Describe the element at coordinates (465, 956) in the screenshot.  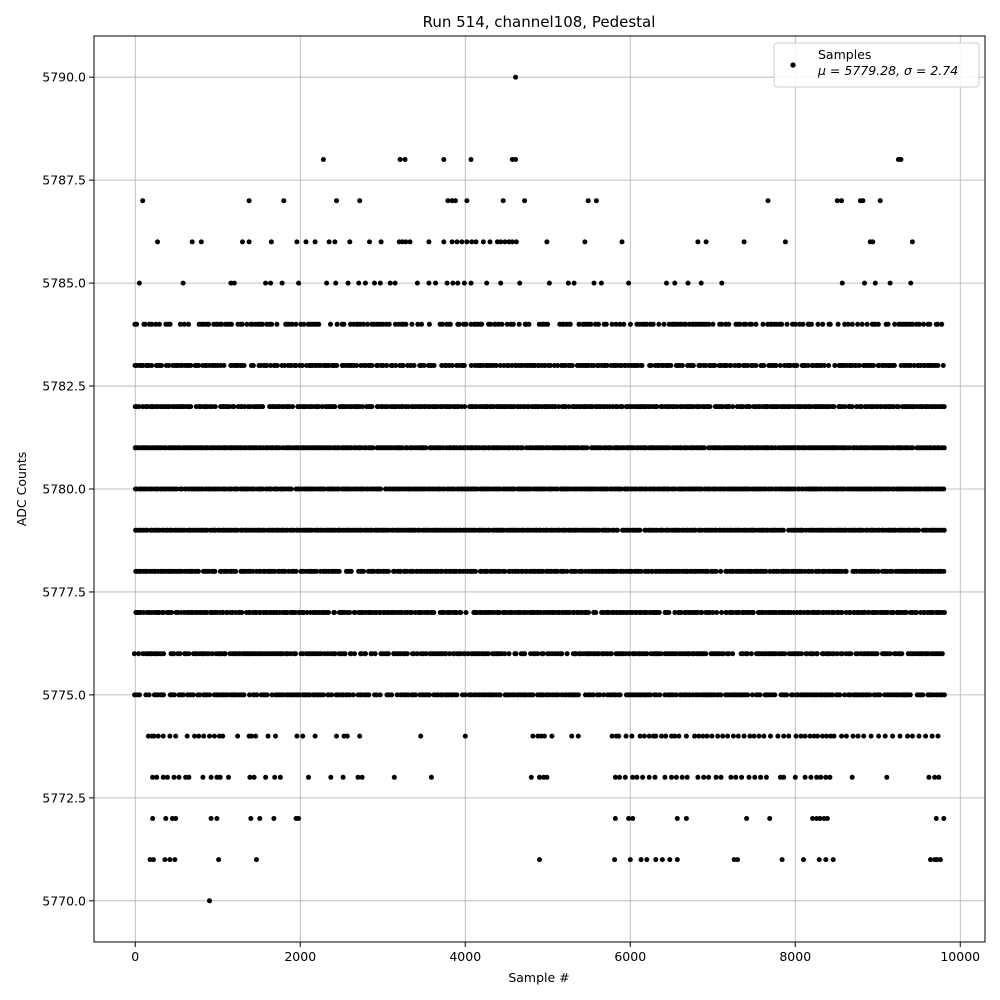
I see `x-tick-label: 4000` at that location.